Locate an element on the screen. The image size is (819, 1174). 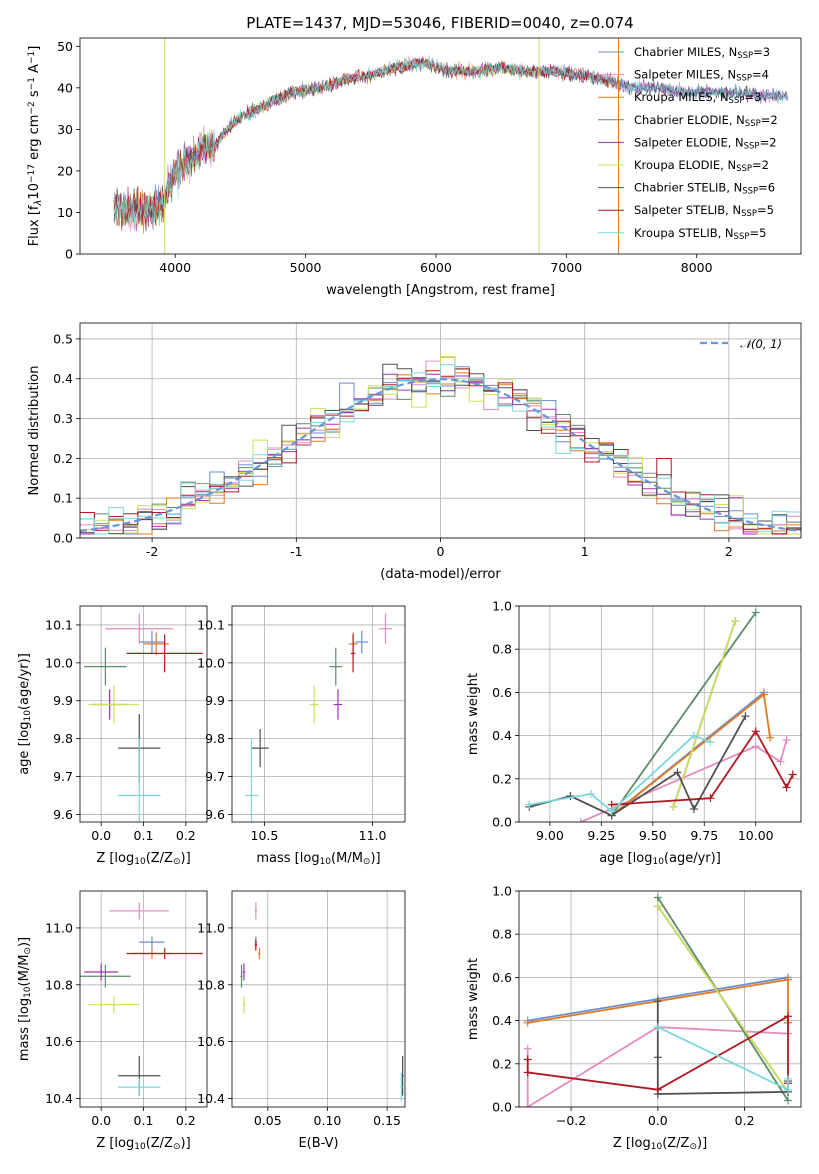
axes-frame: 0.05 0.10 0.15 10.4 10.6 10.8 11.0 E(B-V) is located at coordinates (301, 1020).